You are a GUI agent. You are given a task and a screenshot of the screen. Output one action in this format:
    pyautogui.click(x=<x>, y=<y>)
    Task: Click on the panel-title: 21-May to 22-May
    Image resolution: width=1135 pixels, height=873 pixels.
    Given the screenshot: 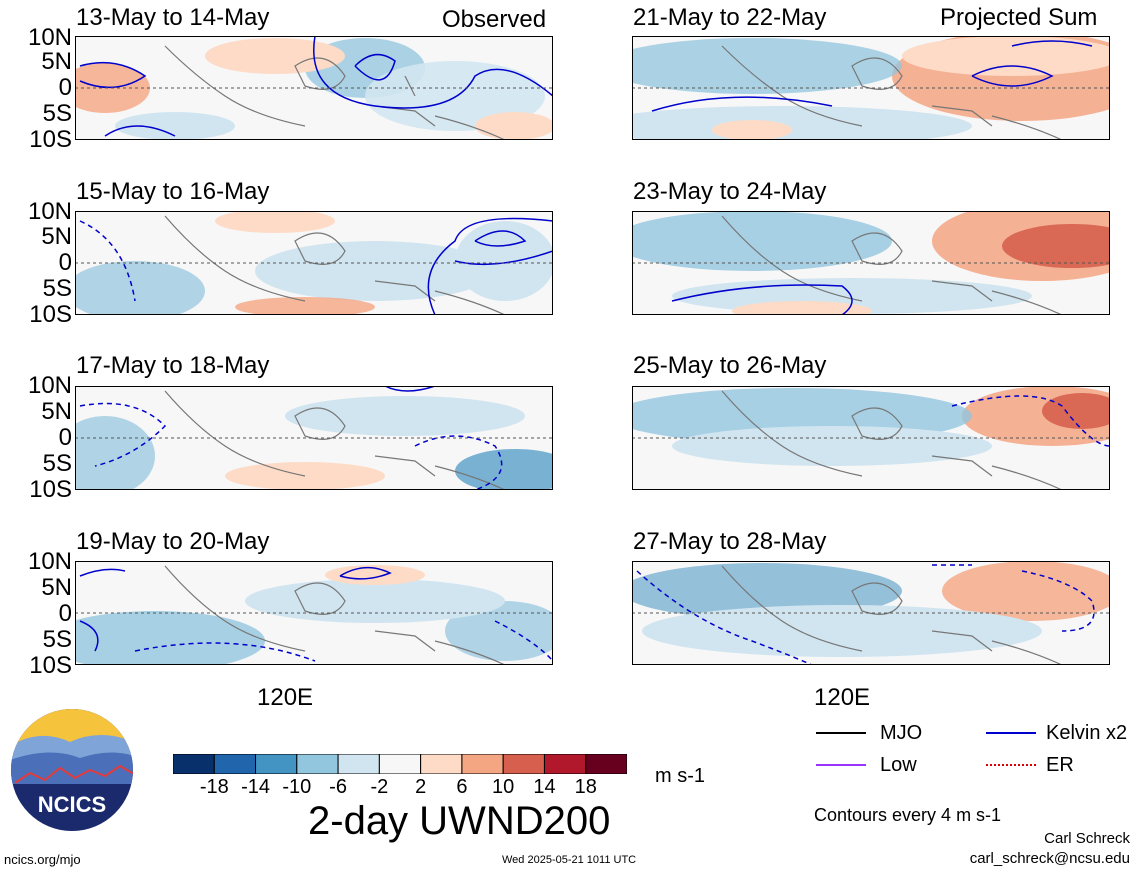 What is the action you would take?
    pyautogui.click(x=730, y=17)
    